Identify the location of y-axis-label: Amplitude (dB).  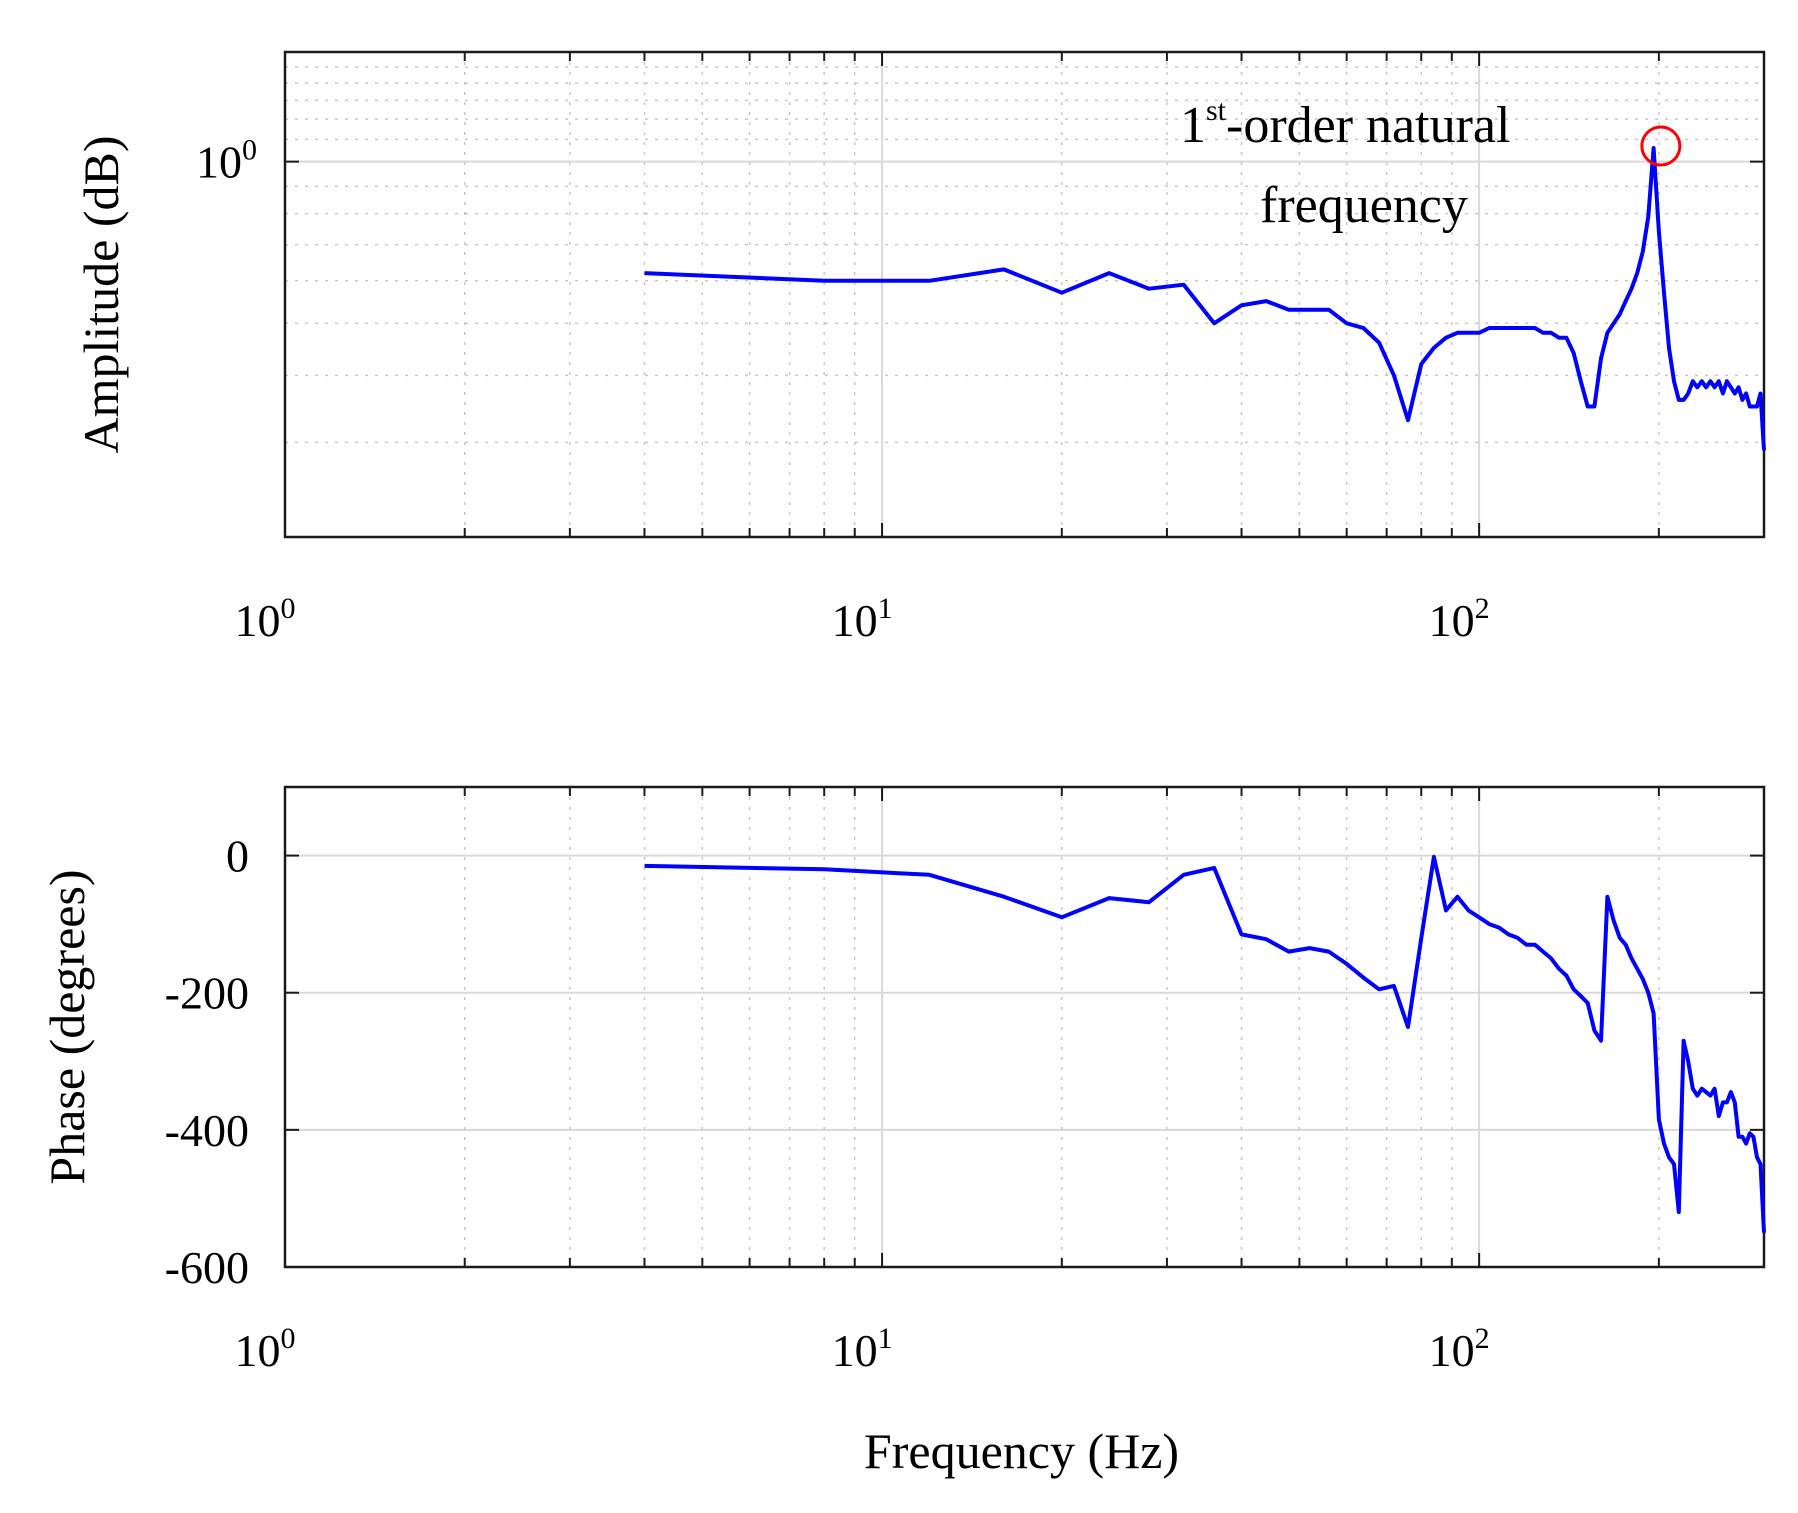
(101, 294).